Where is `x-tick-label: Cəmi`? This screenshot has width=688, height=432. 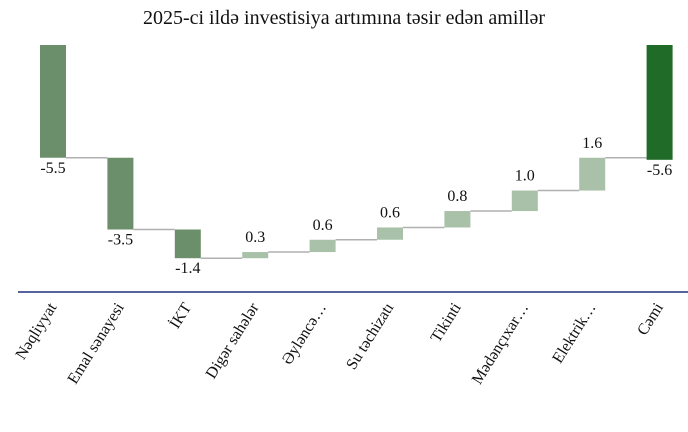 x-tick-label: Cəmi is located at coordinates (650, 319).